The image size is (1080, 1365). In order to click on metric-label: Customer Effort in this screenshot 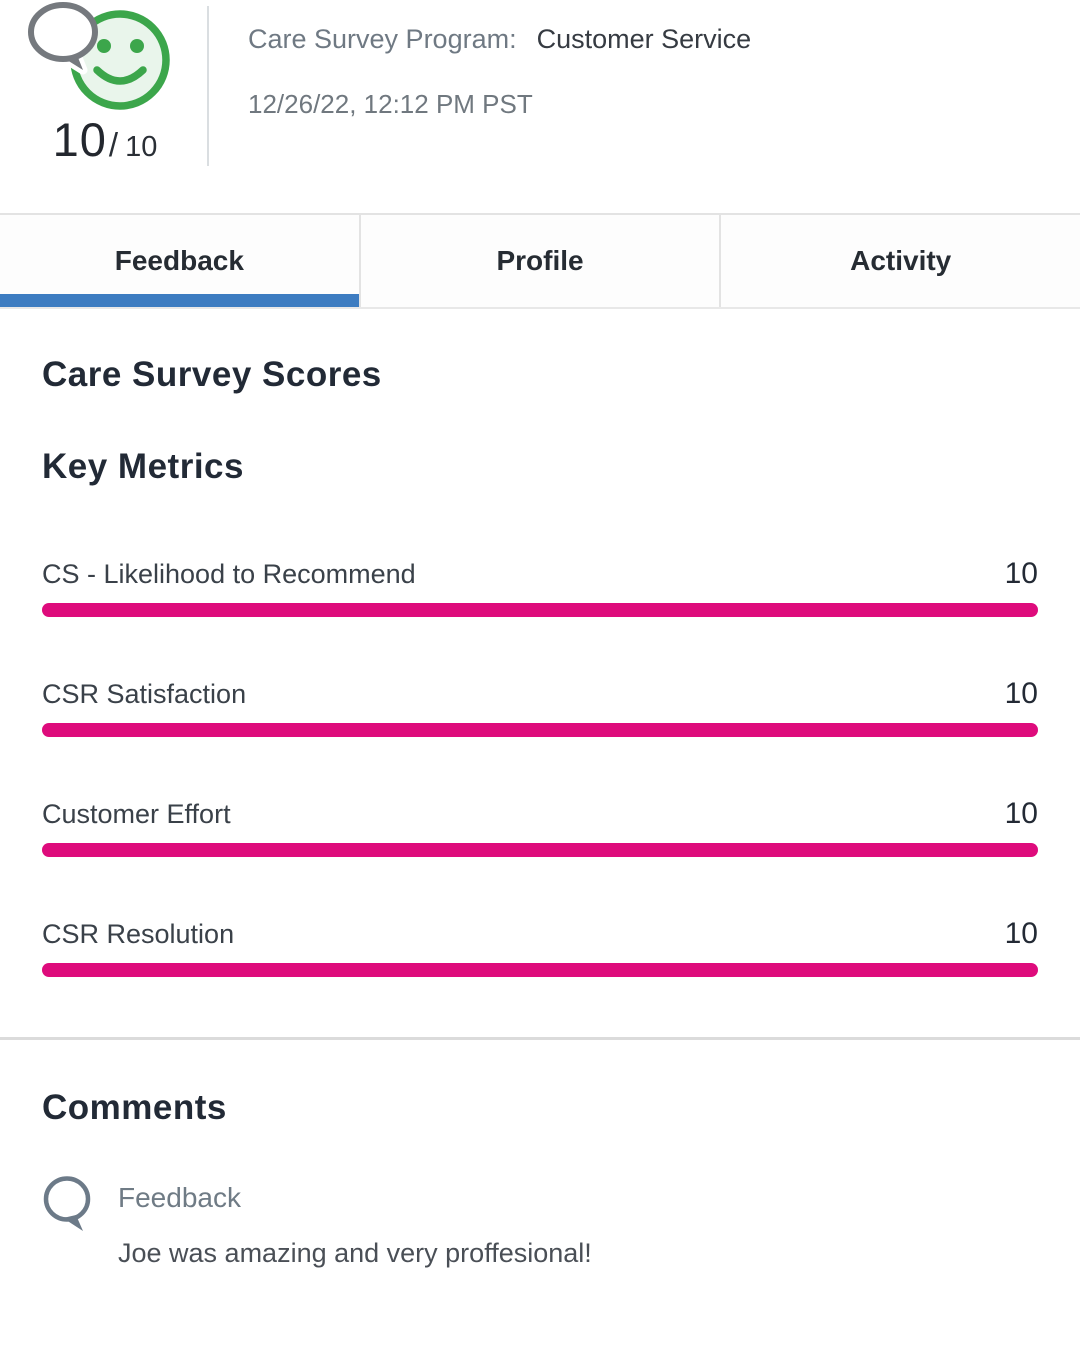, I will do `click(136, 814)`.